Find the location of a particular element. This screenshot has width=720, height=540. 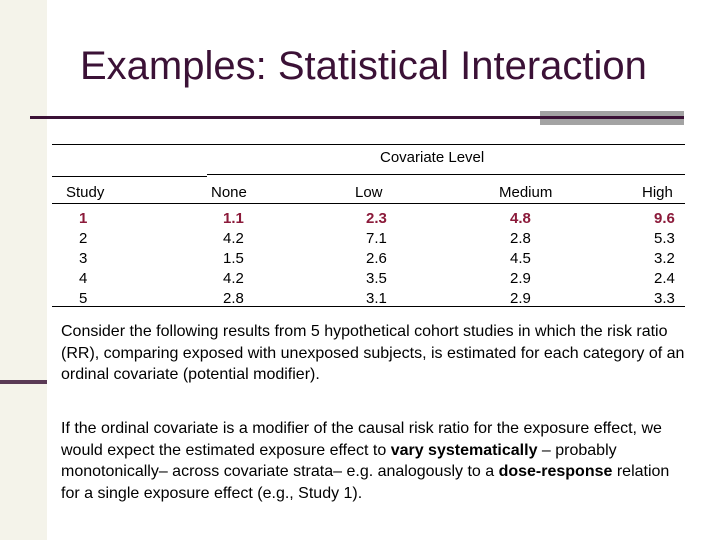

side-accent-bar is located at coordinates (23, 382).